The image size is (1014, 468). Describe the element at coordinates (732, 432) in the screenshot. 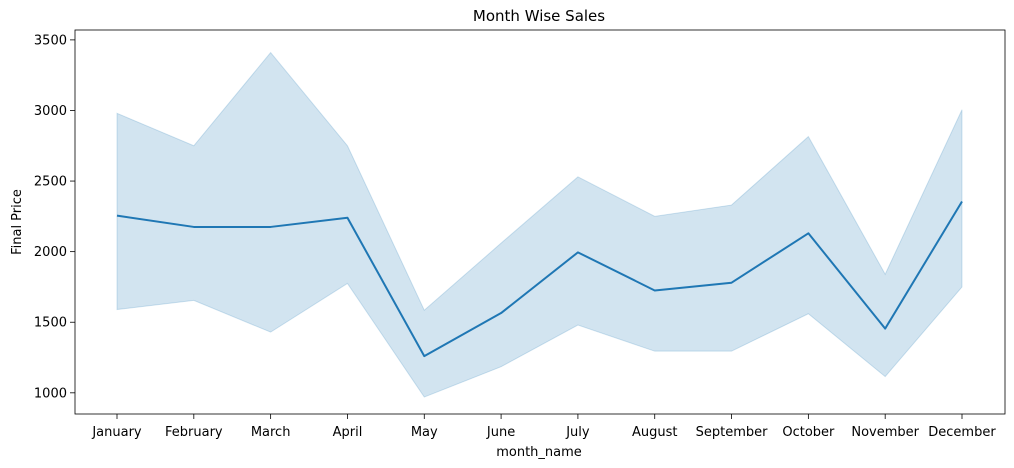

I see `x-tick-label: September` at that location.